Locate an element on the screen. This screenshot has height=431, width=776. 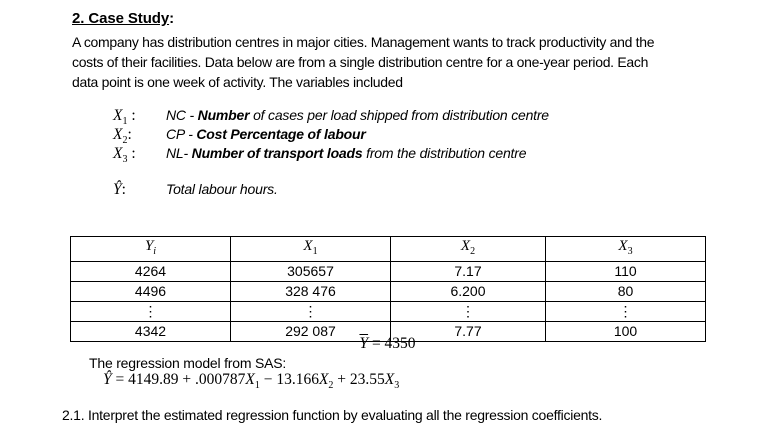
model-label: The regression model from SAS: is located at coordinates (188, 363).